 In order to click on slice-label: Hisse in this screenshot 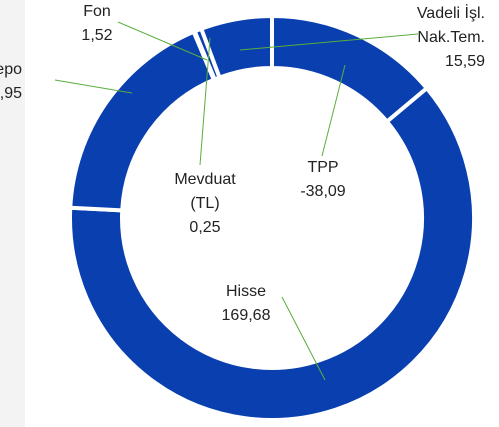, I will do `click(246, 291)`.